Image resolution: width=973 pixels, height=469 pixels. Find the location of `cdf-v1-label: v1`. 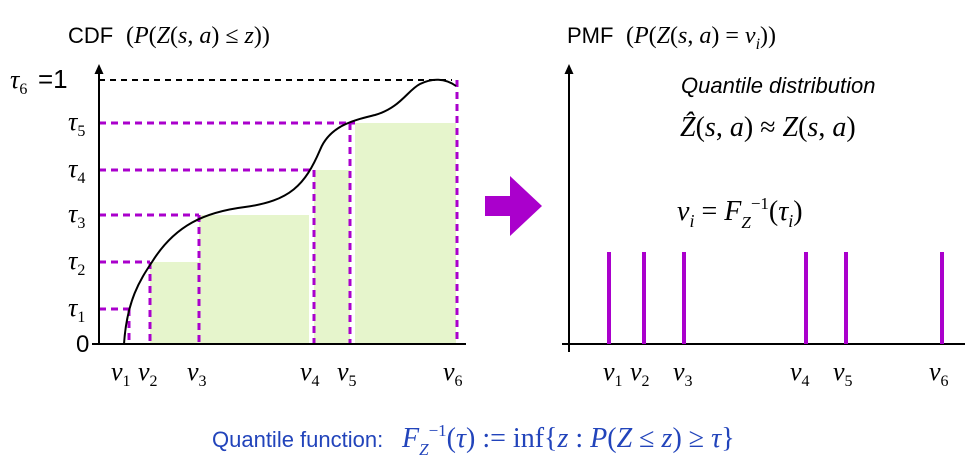

cdf-v1-label: v1 is located at coordinates (121, 373).